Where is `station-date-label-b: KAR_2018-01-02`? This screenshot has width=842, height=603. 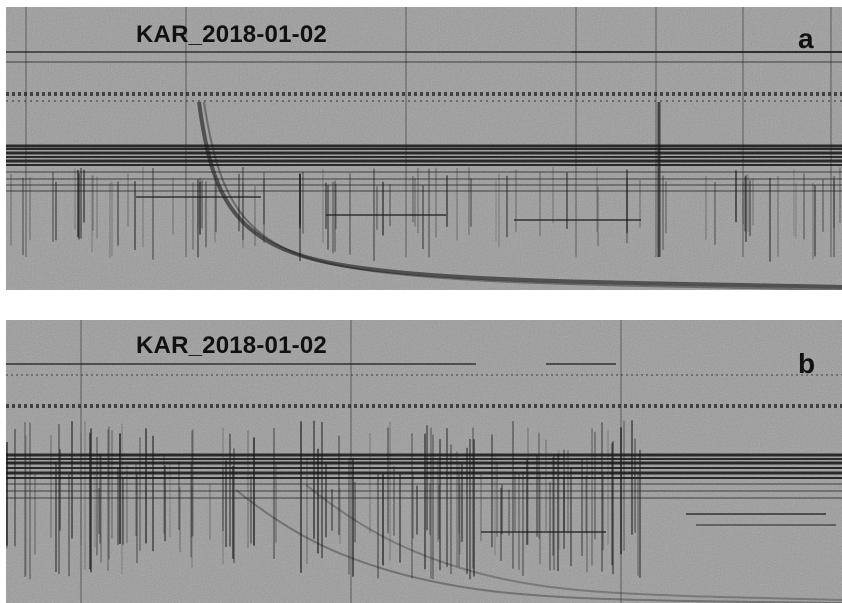 station-date-label-b: KAR_2018-01-02 is located at coordinates (231, 345).